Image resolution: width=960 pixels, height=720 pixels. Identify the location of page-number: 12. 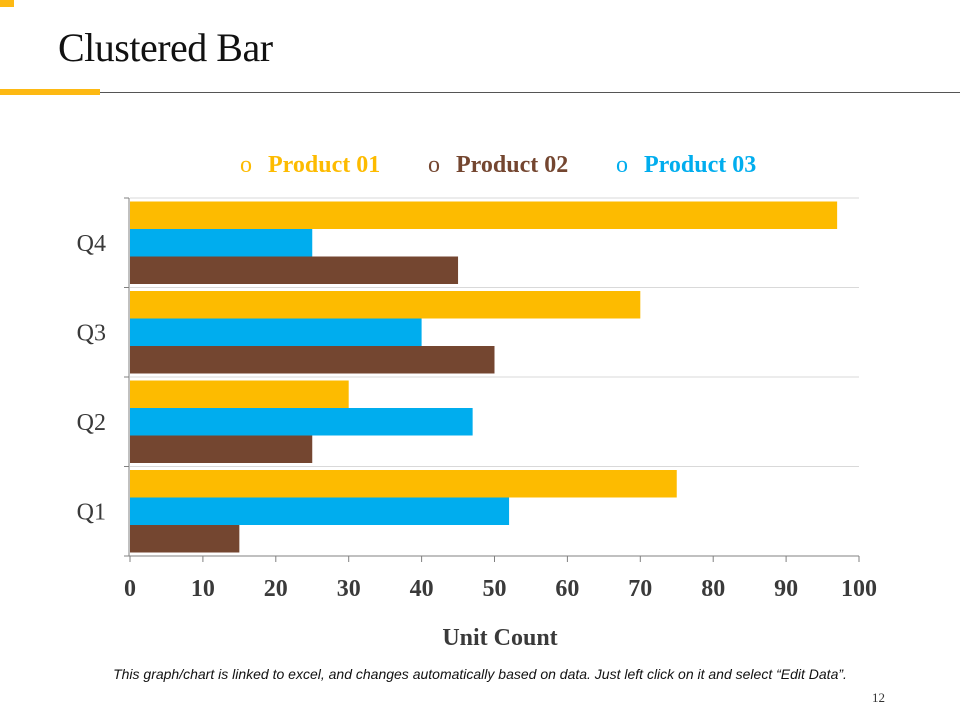
(878, 697).